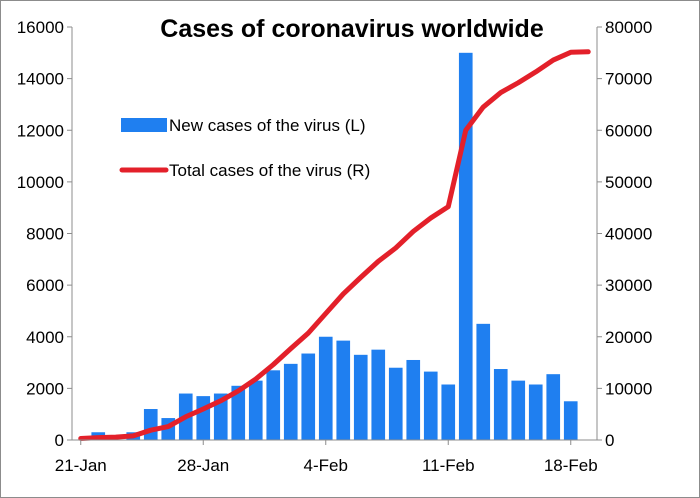 This screenshot has height=498, width=700. I want to click on left-axis-tick-label: 14000, so click(40, 79).